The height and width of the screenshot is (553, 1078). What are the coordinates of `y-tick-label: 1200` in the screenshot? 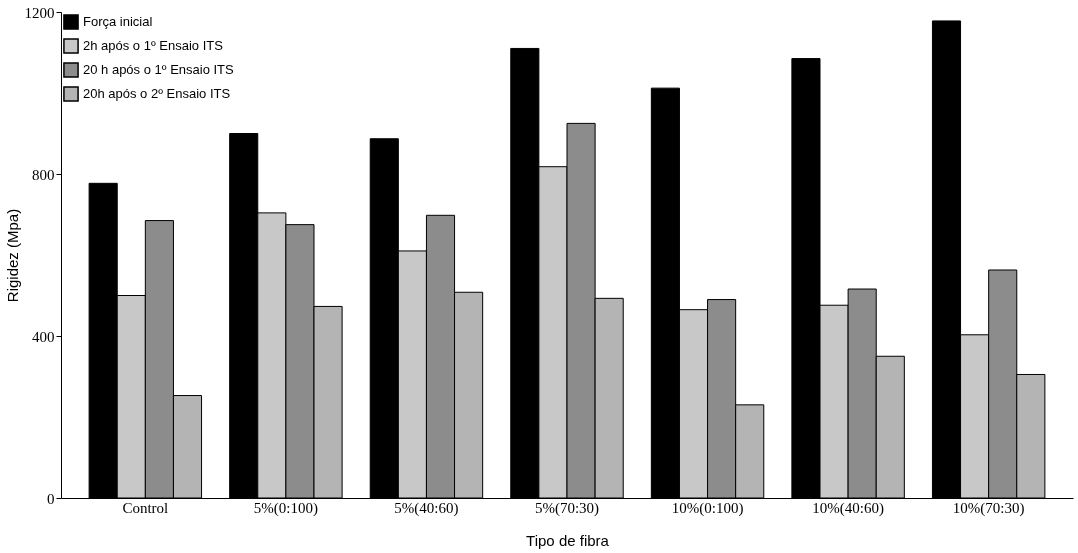 It's located at (39, 12).